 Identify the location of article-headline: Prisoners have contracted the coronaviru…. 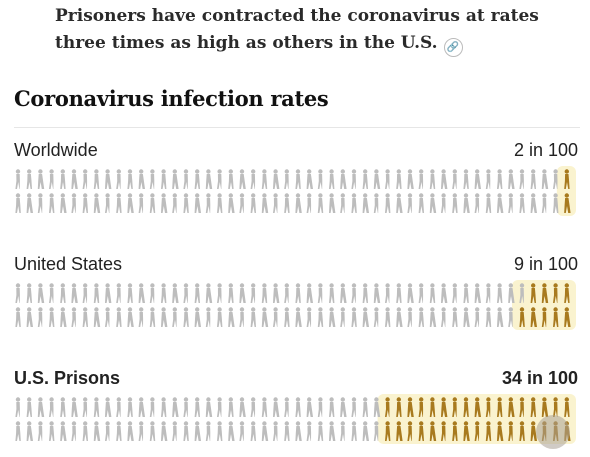
(305, 30).